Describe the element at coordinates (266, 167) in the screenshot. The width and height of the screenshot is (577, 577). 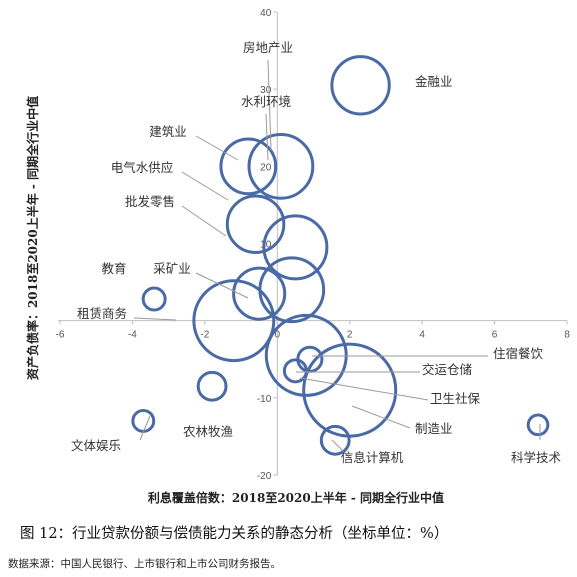
I see `y-tick-label: 20` at that location.